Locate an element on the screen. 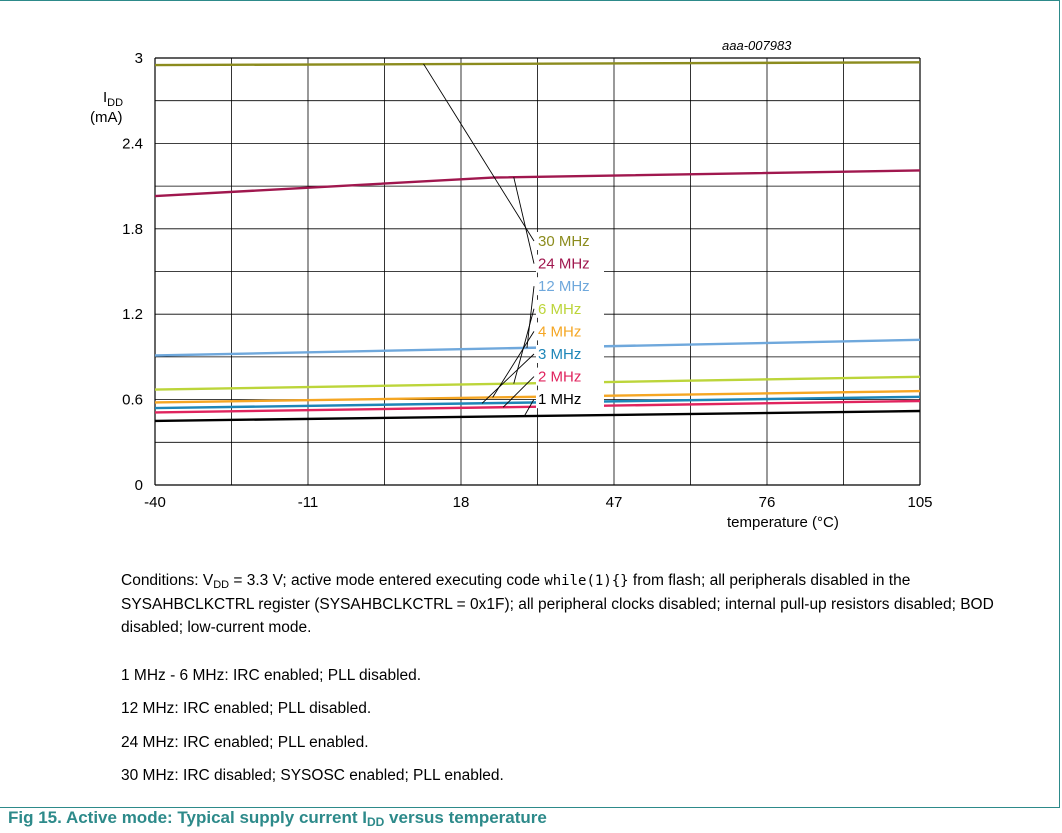 The height and width of the screenshot is (833, 1062). note-24mhz: 24 MHz: IRC enabled; PLL enabled. is located at coordinates (245, 742).